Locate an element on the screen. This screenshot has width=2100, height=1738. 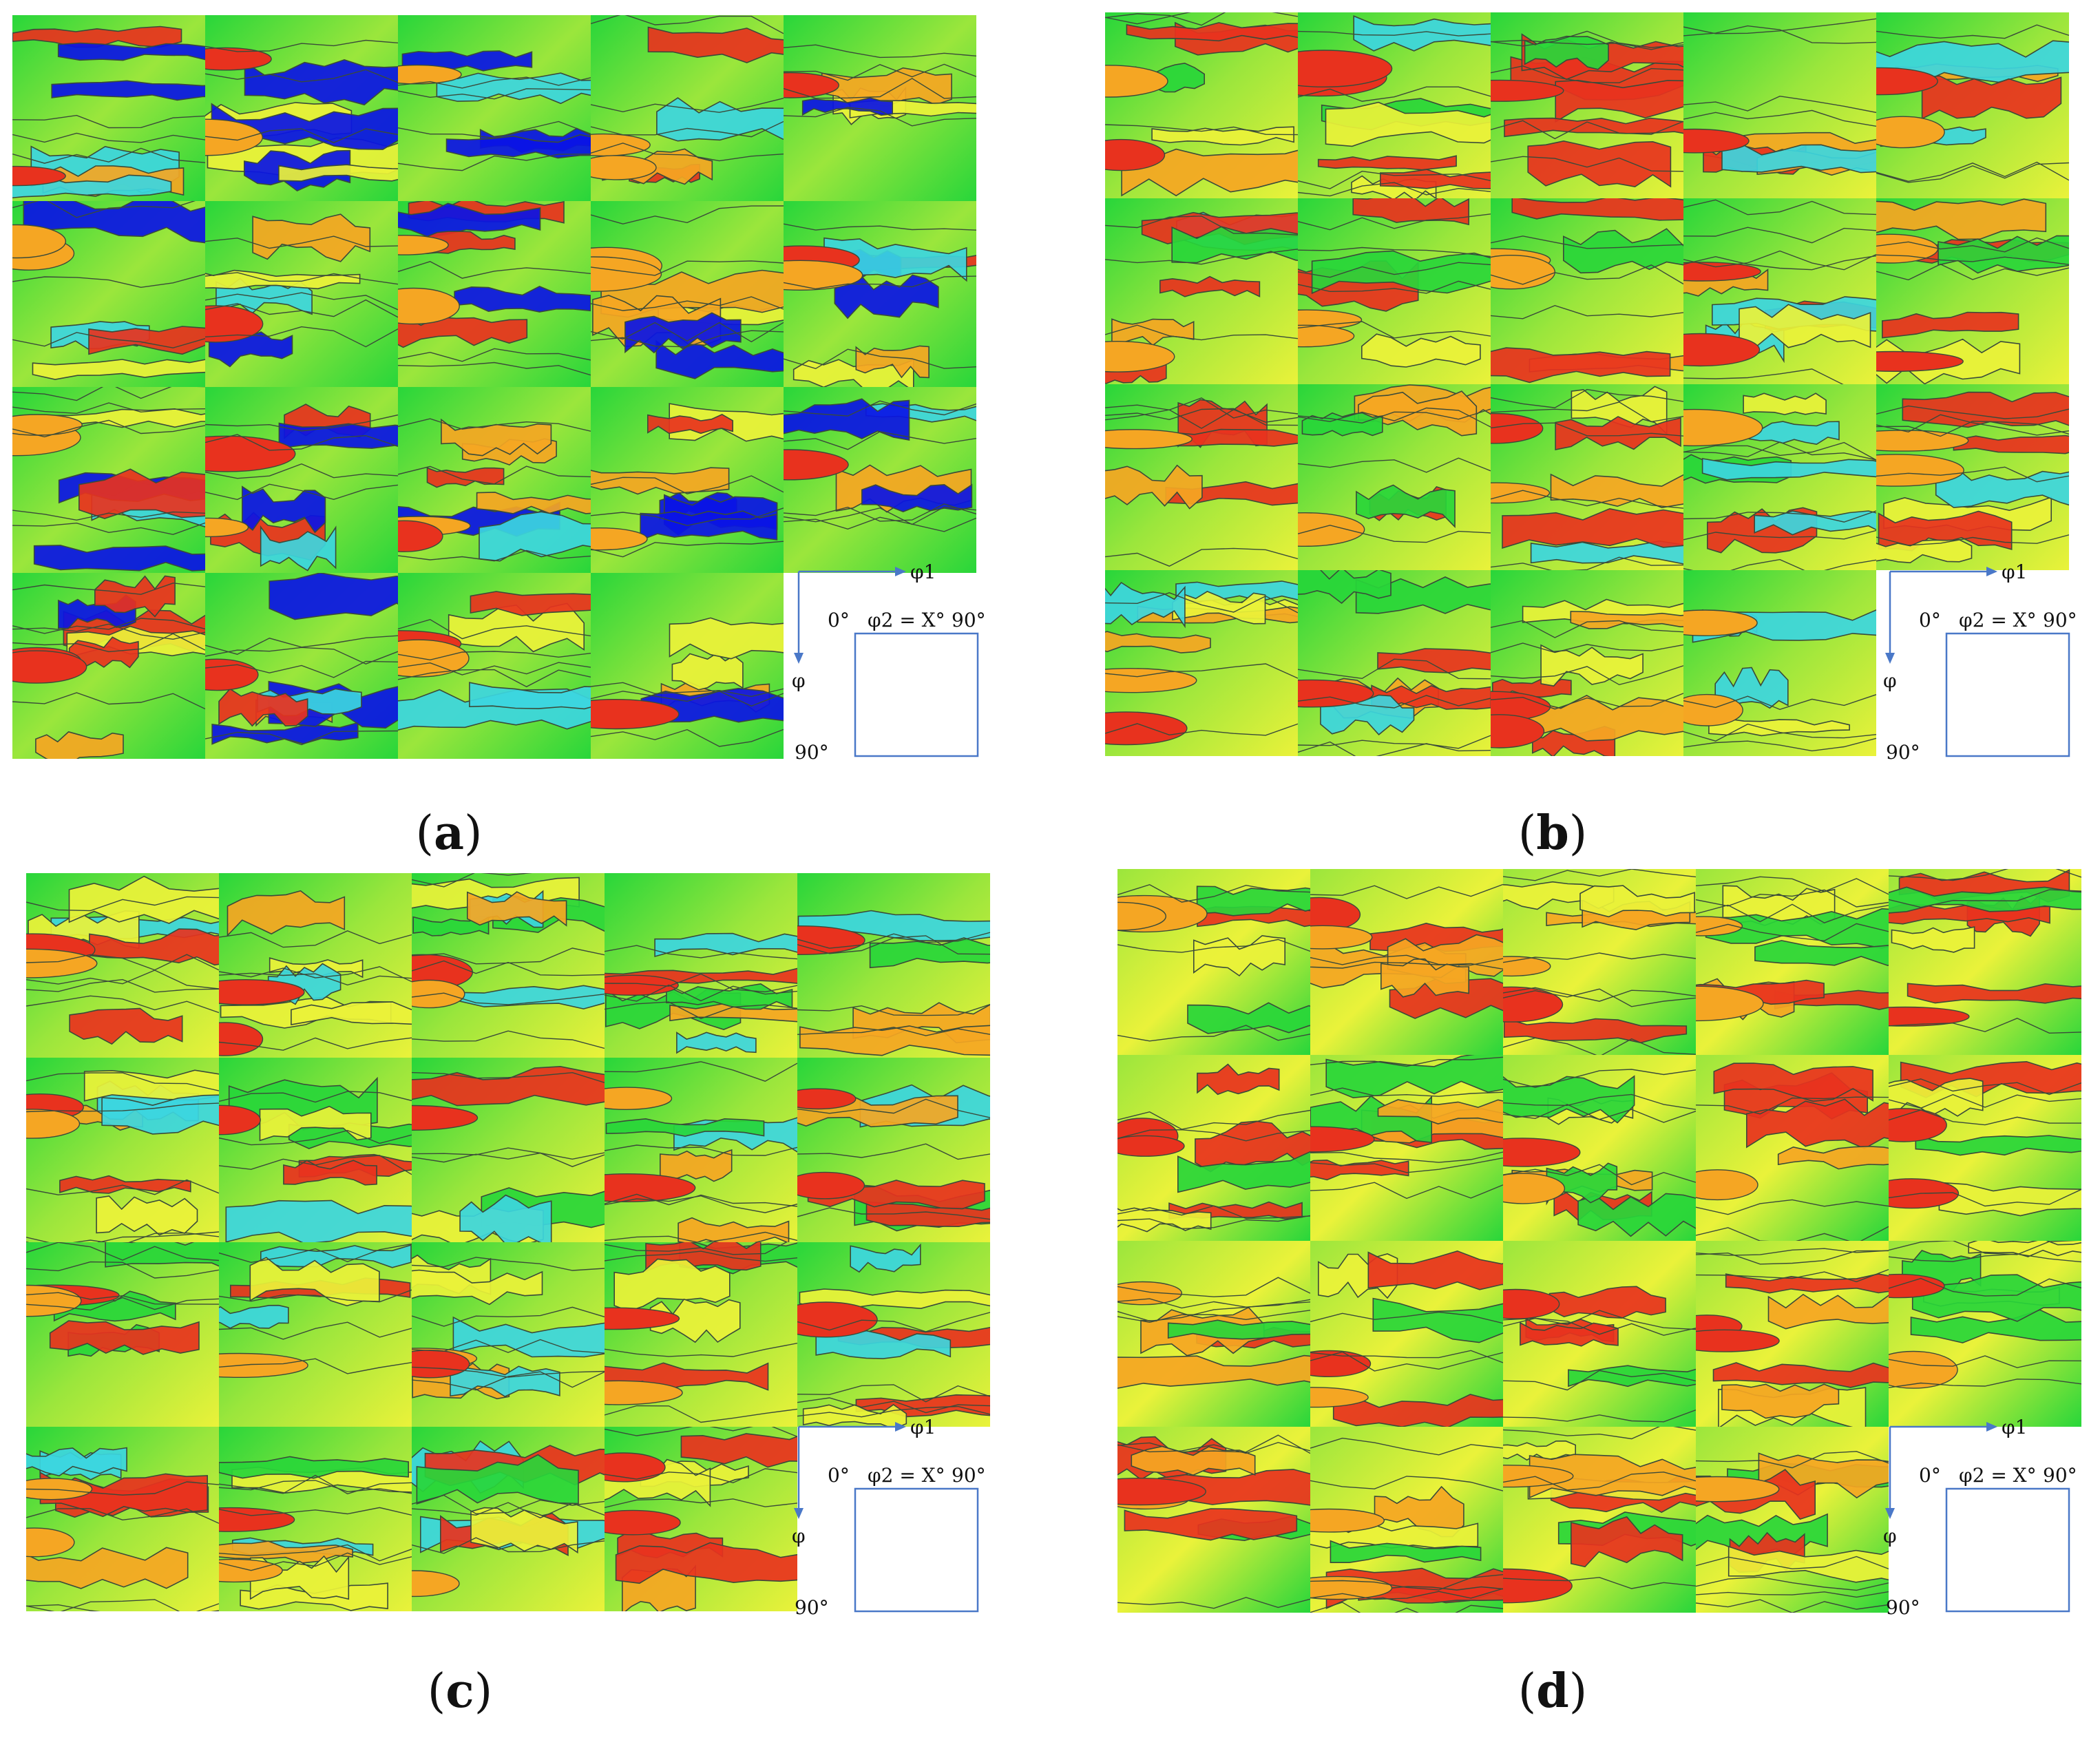
bottom-angle-label: 90° is located at coordinates (1903, 1607).